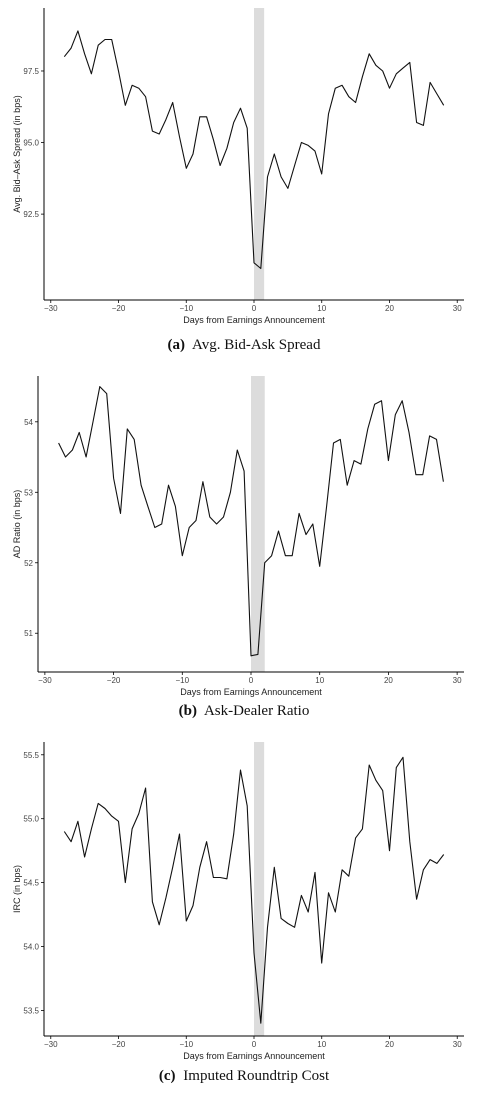 This screenshot has height=1096, width=488. What do you see at coordinates (28, 633) in the screenshot?
I see `y-tick-label-b: 51` at bounding box center [28, 633].